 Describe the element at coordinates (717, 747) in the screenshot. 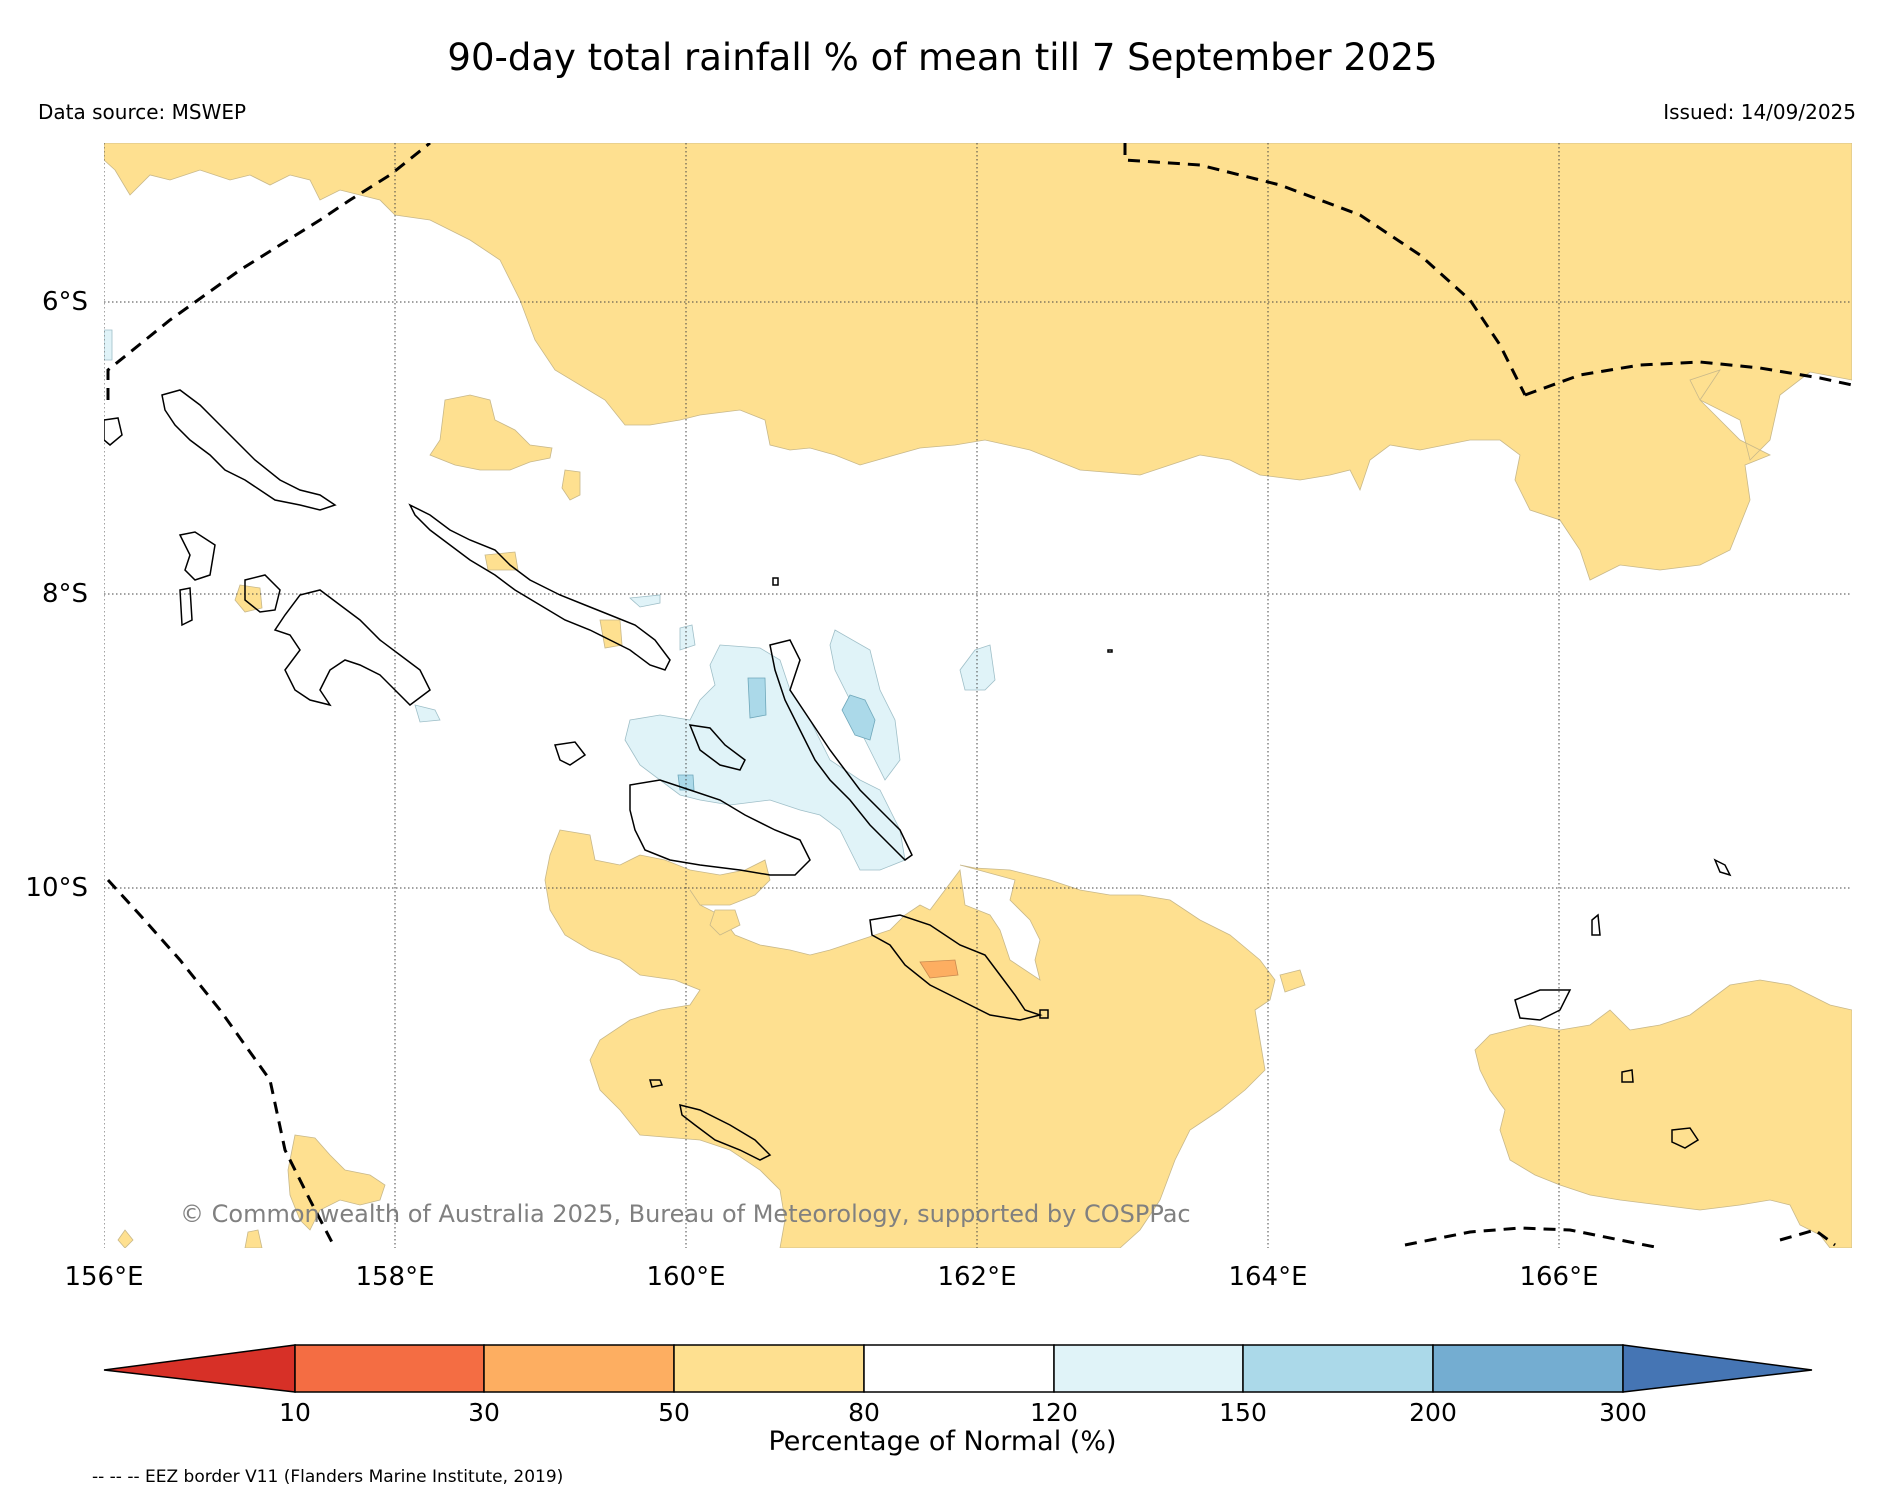

I see `coast-florida-islands` at that location.